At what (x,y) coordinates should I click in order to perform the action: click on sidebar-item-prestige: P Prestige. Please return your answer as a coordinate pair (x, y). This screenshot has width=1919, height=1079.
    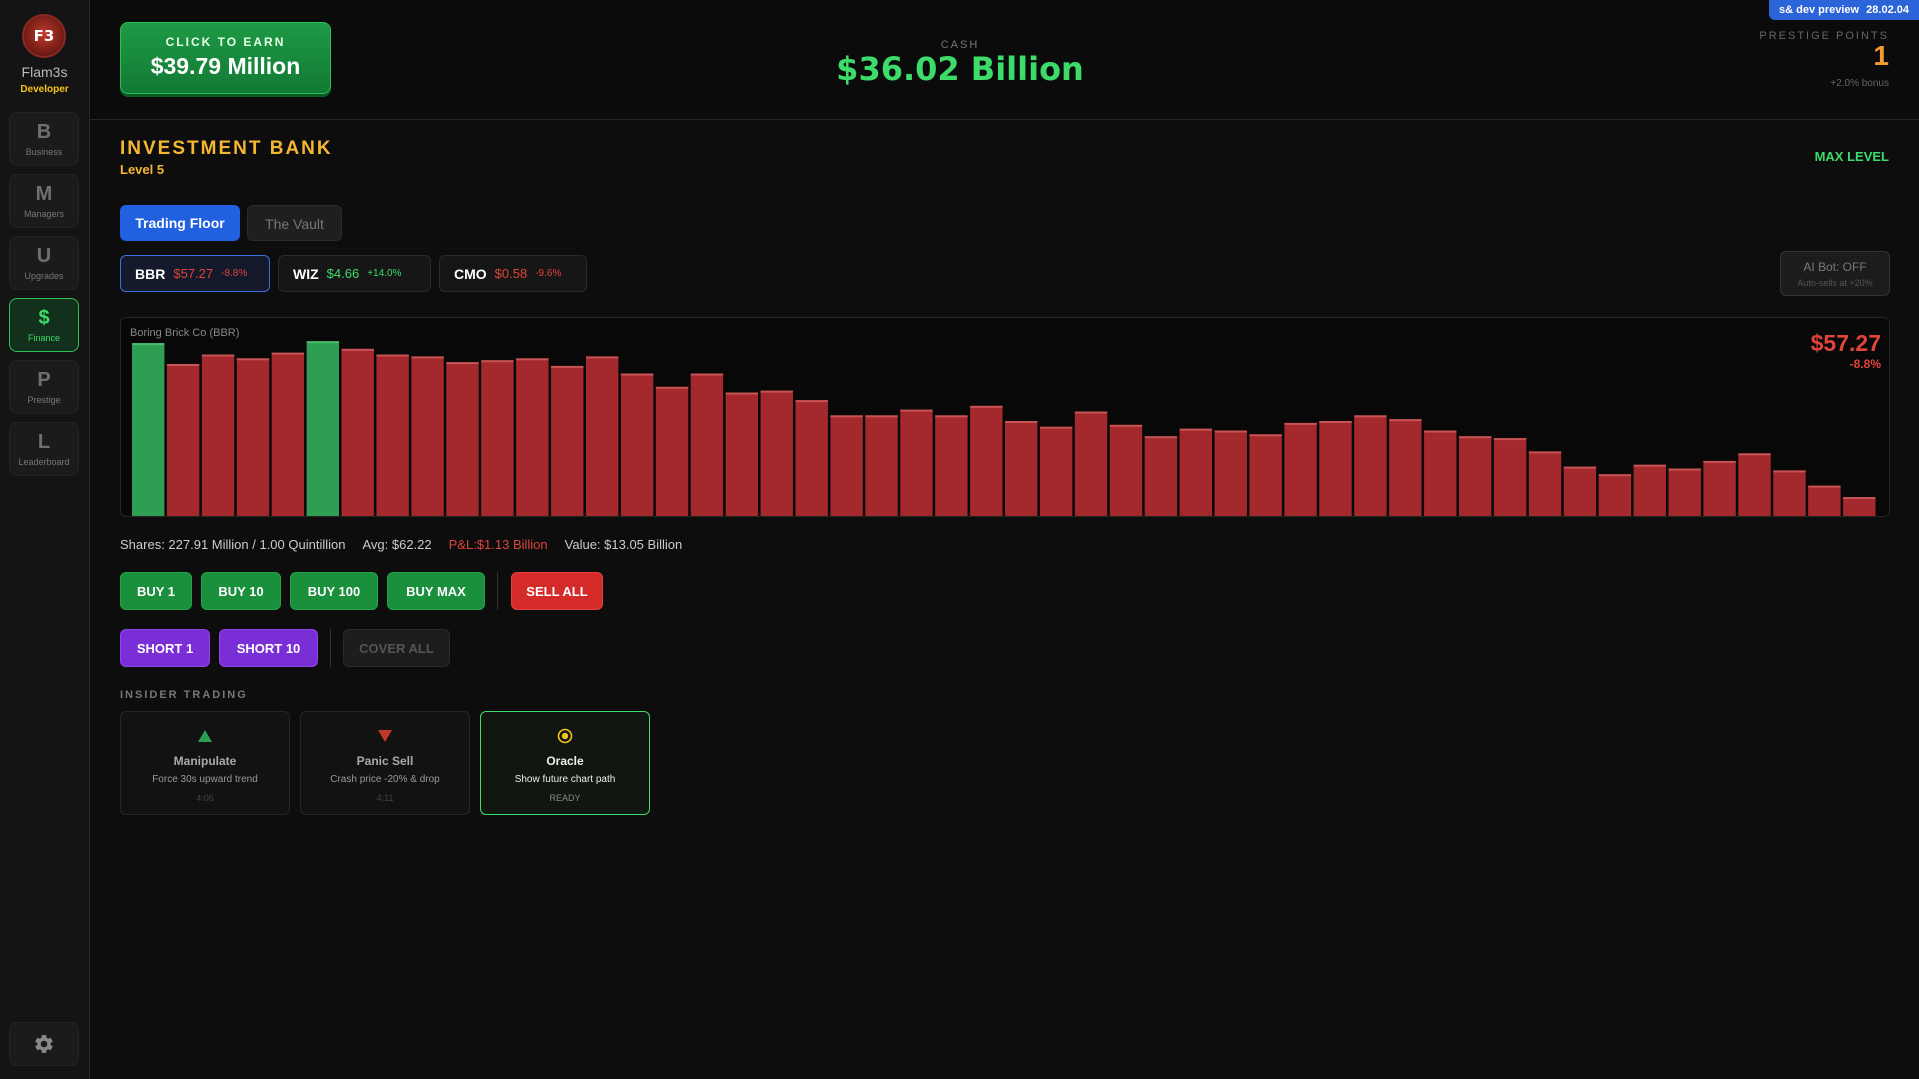
    Looking at the image, I should click on (44, 387).